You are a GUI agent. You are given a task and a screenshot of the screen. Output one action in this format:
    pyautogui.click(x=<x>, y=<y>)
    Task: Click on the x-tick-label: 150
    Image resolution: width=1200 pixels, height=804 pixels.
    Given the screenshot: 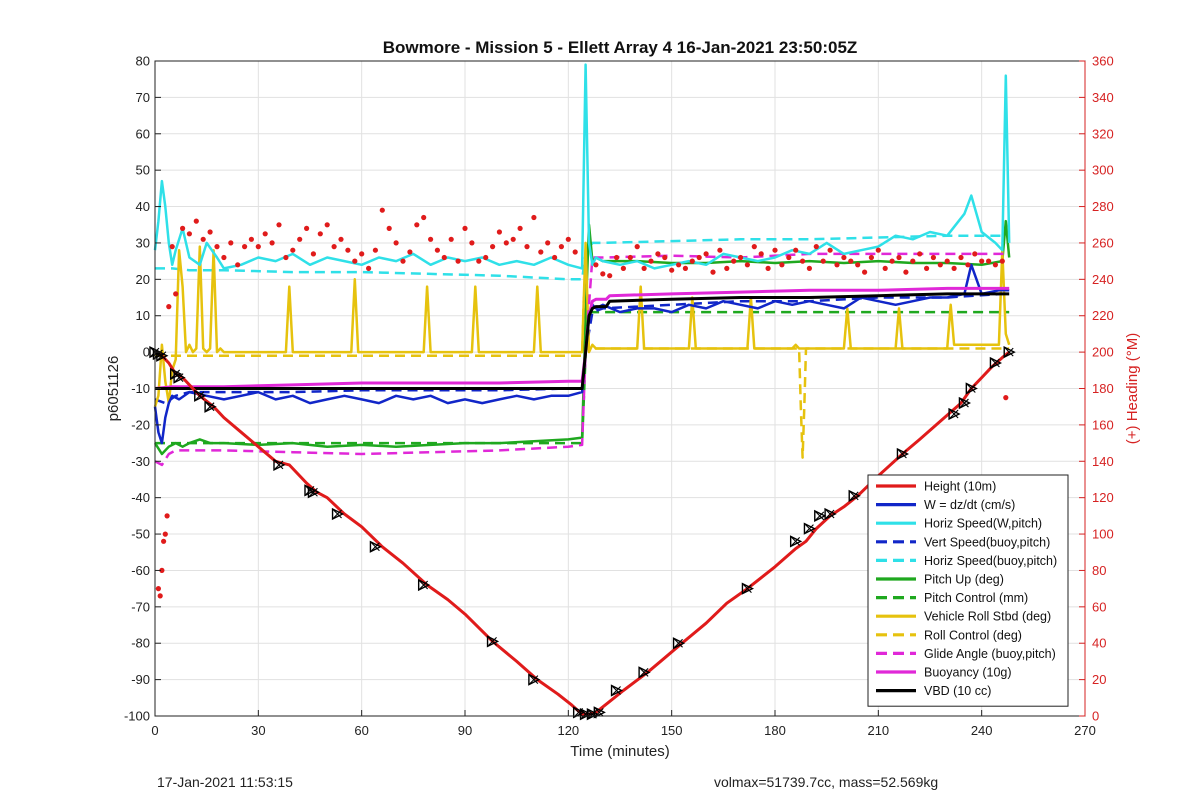 What is the action you would take?
    pyautogui.click(x=672, y=730)
    